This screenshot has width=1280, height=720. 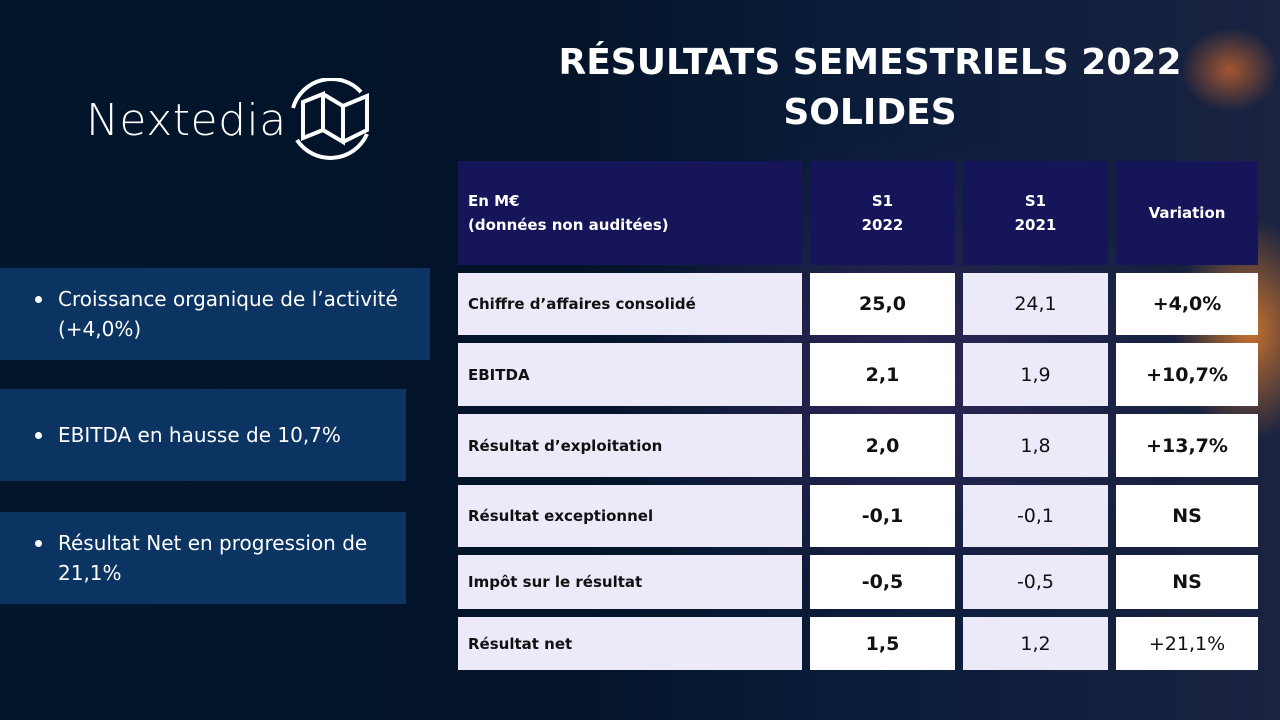 I want to click on header-text: Variation, so click(x=1187, y=213).